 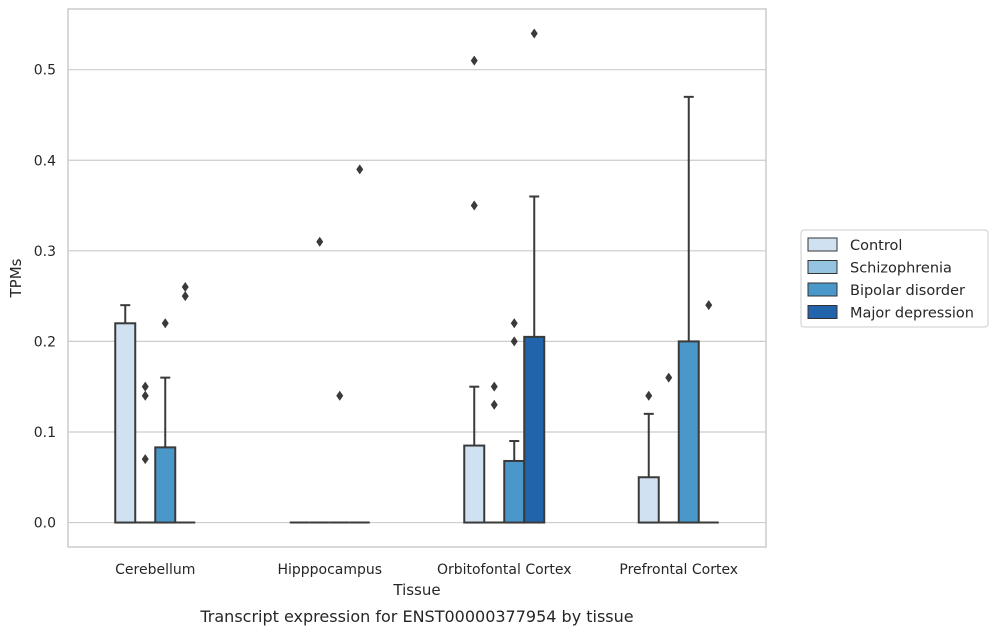 I want to click on y-tick-label: 0.0, so click(x=45, y=524).